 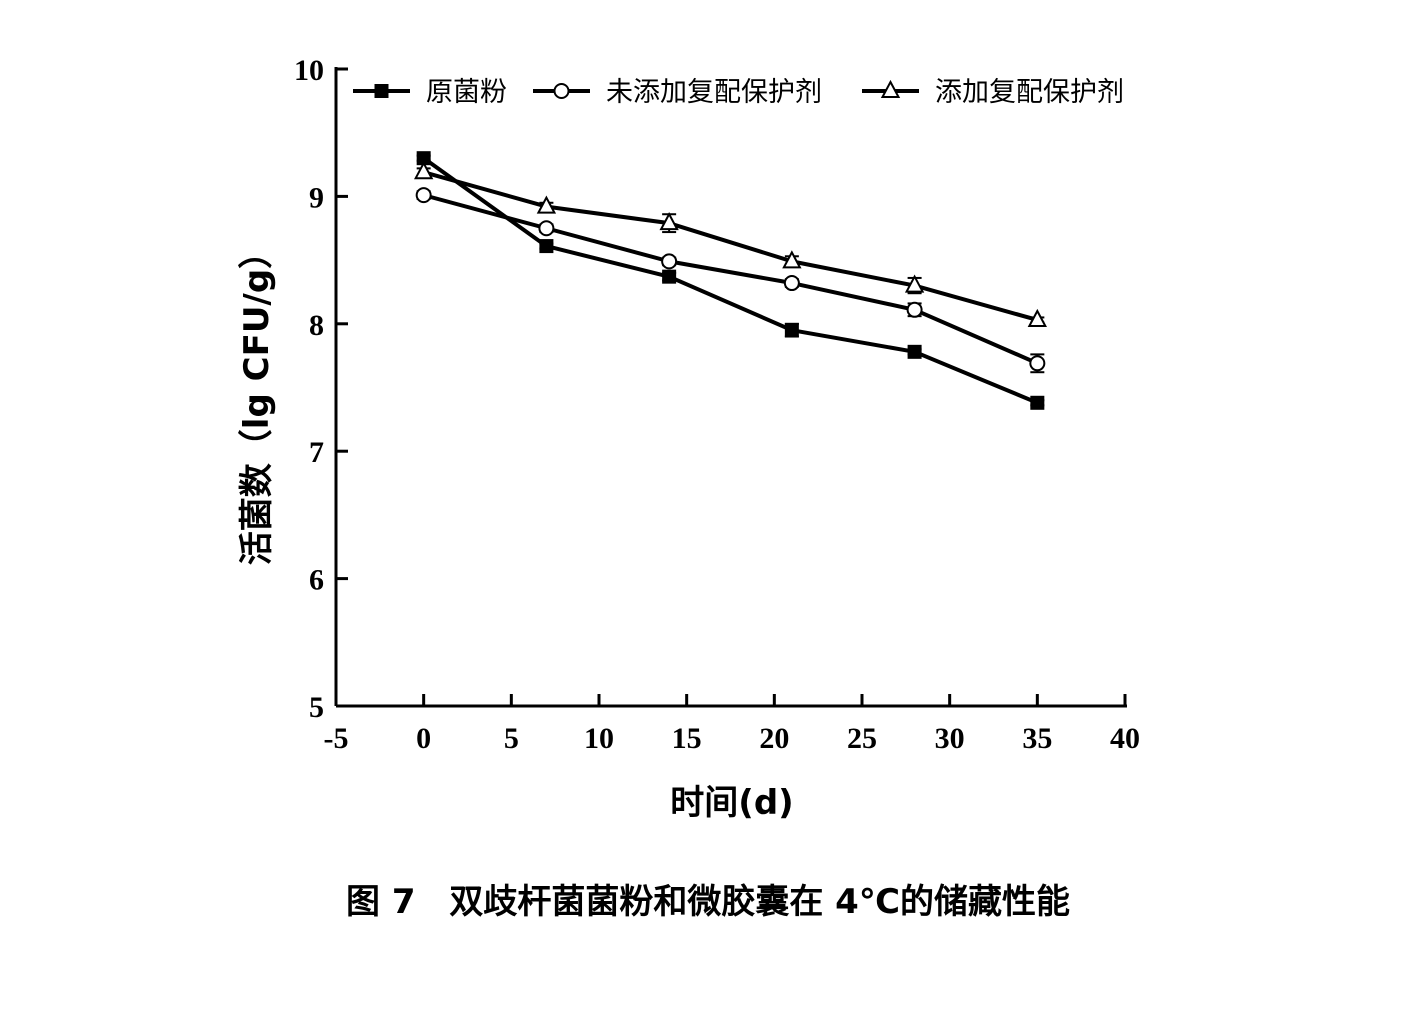 What do you see at coordinates (316, 580) in the screenshot?
I see `y-tick-label: 6` at bounding box center [316, 580].